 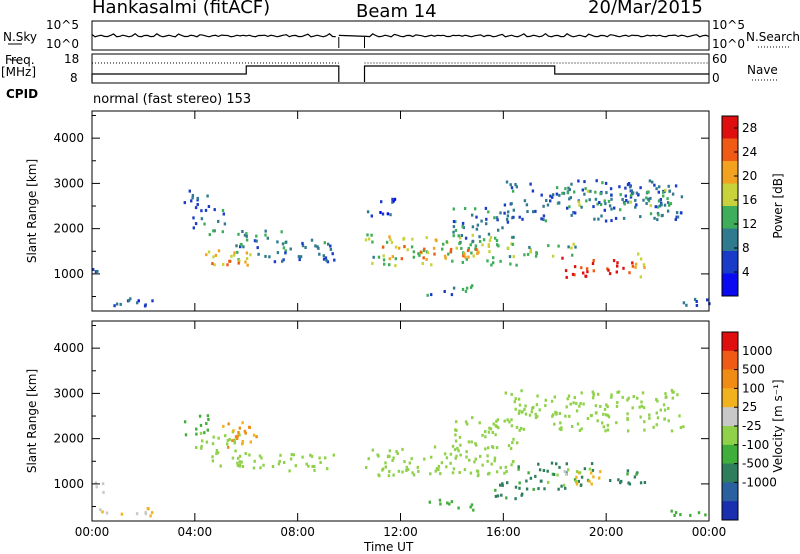 I want to click on velocity-xtick-label: 00:00, so click(x=92, y=532).